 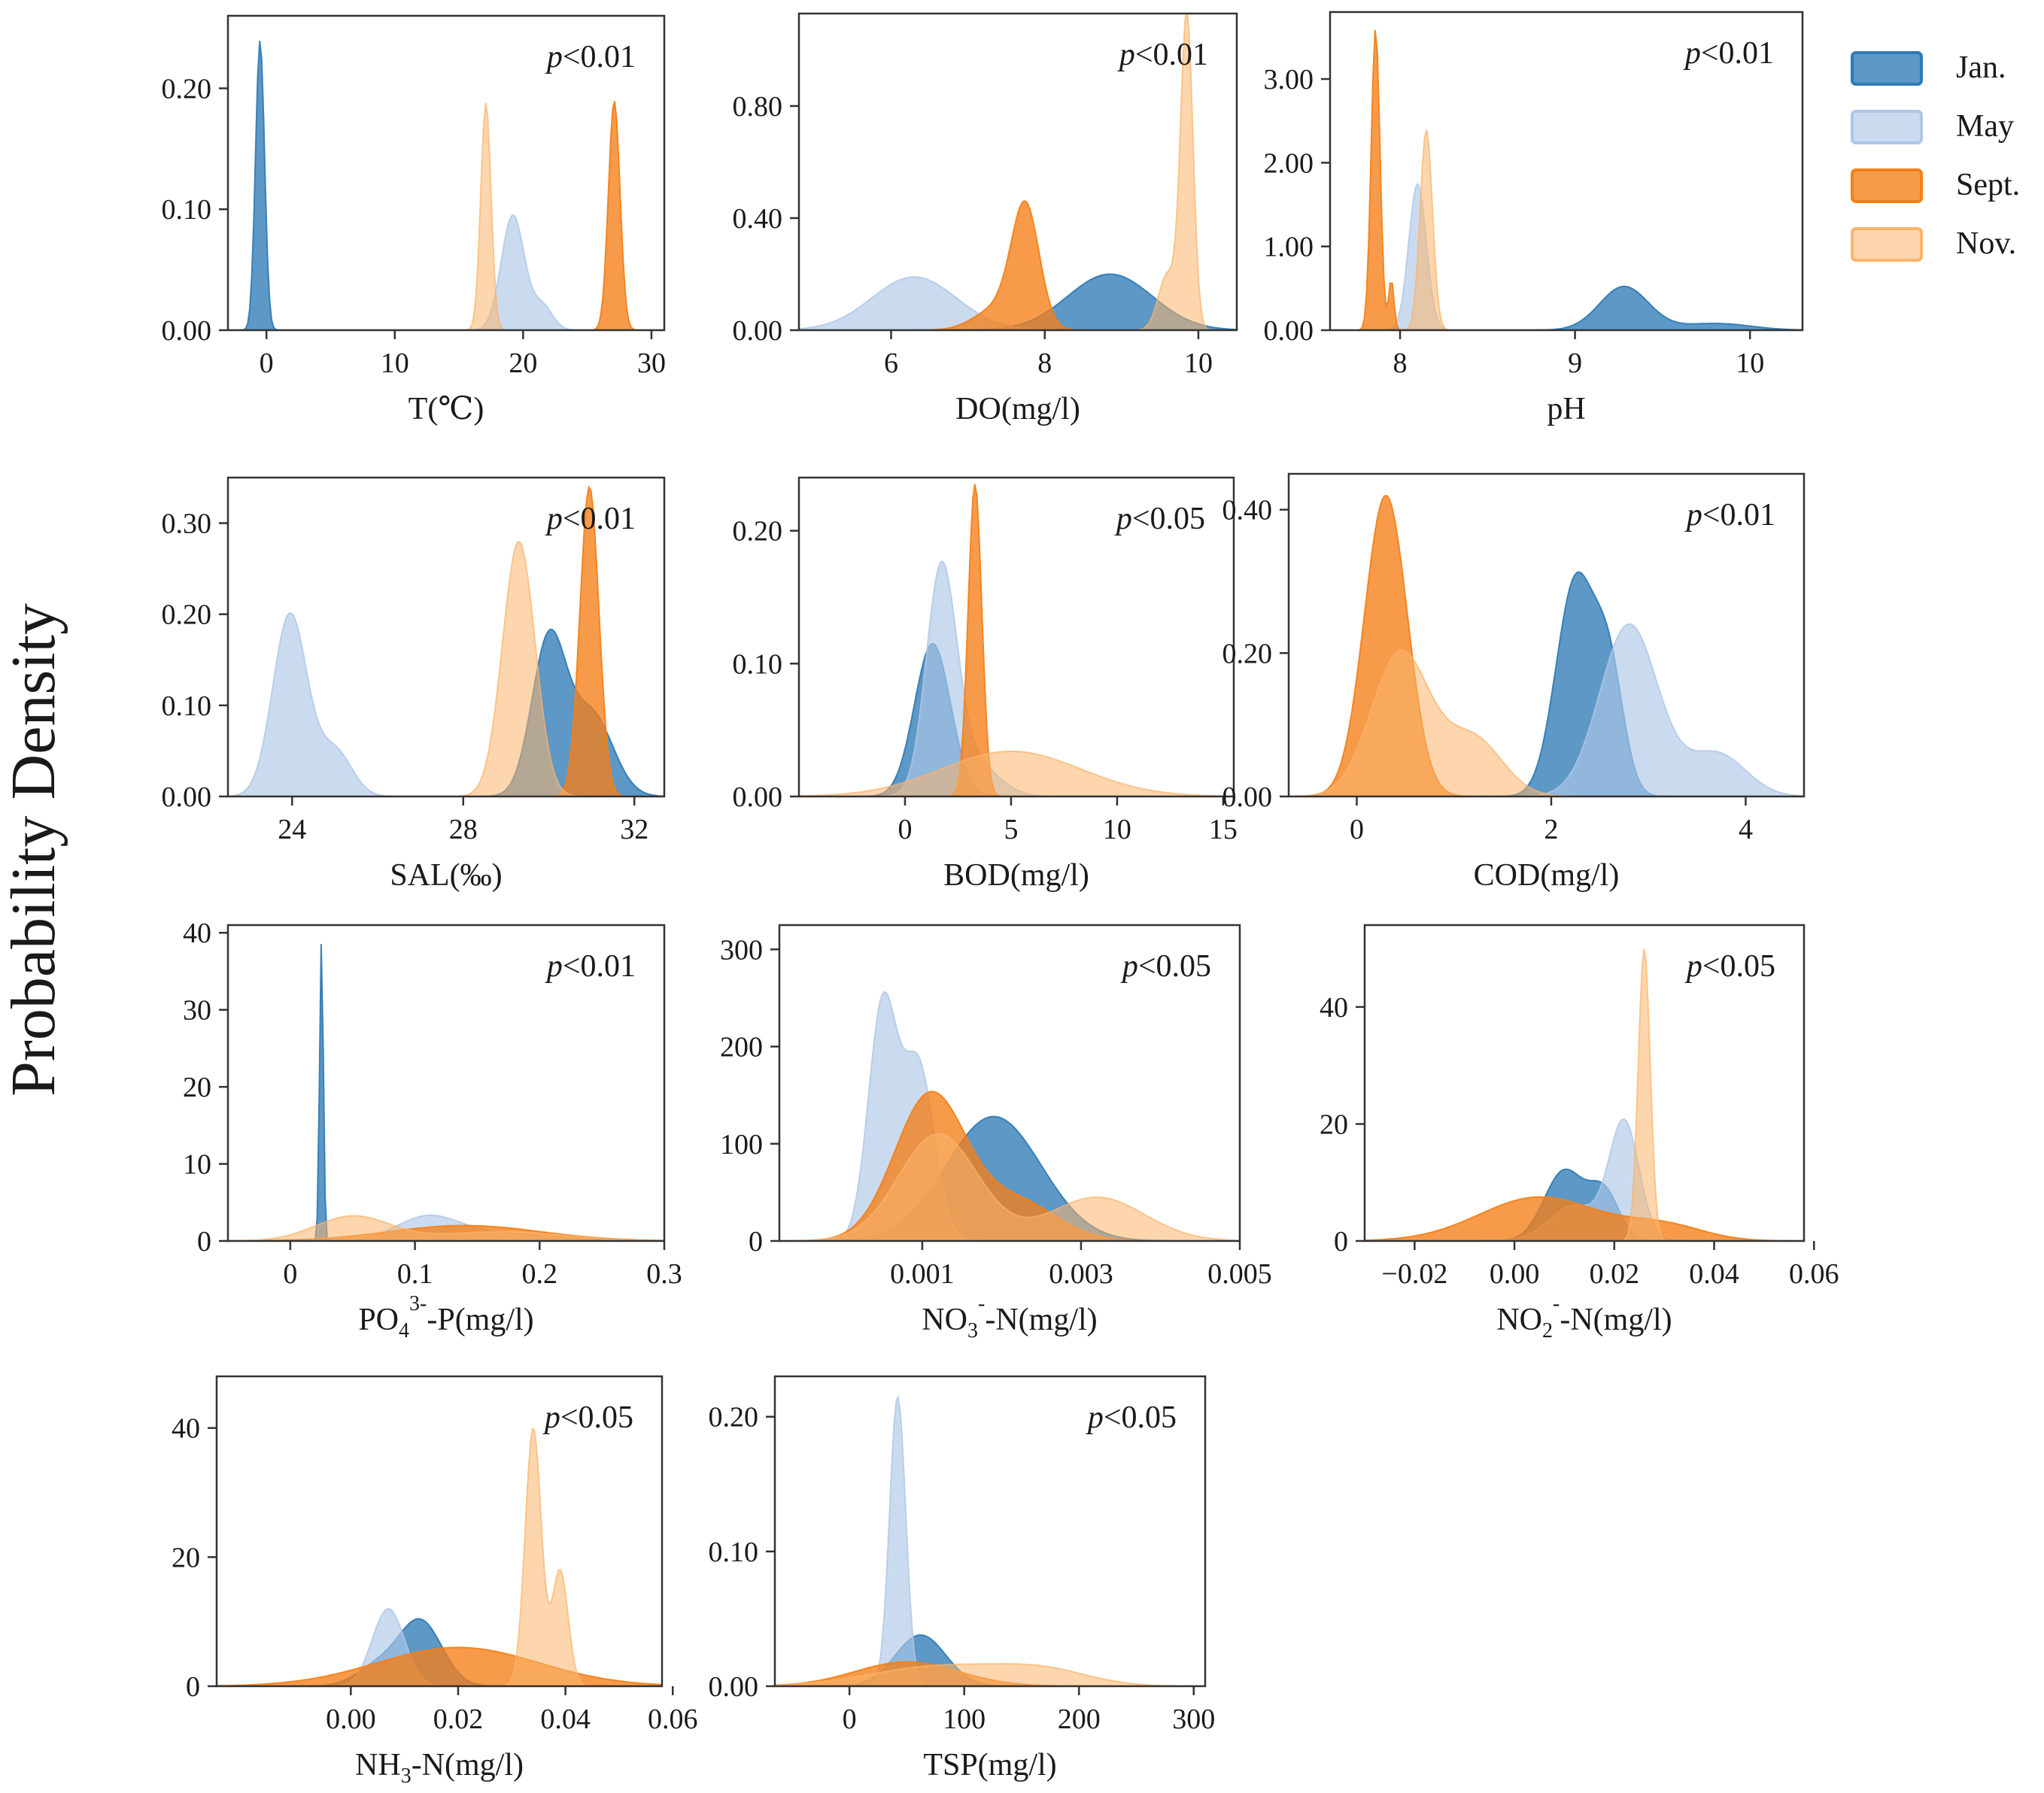 I want to click on panel-do: 6 8 10 0.00 0.40 0.80 DO(mg/l) p<0.01, so click(x=985, y=219).